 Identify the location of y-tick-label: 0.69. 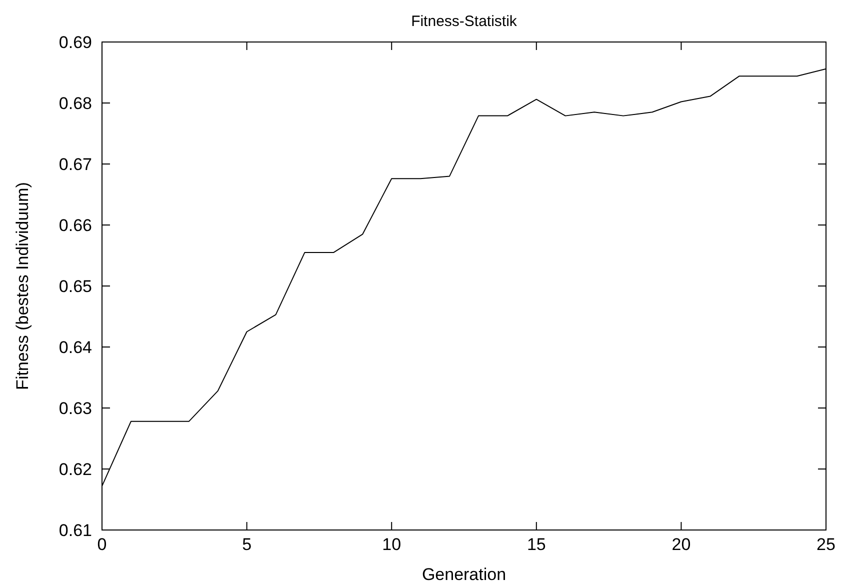
(75, 42).